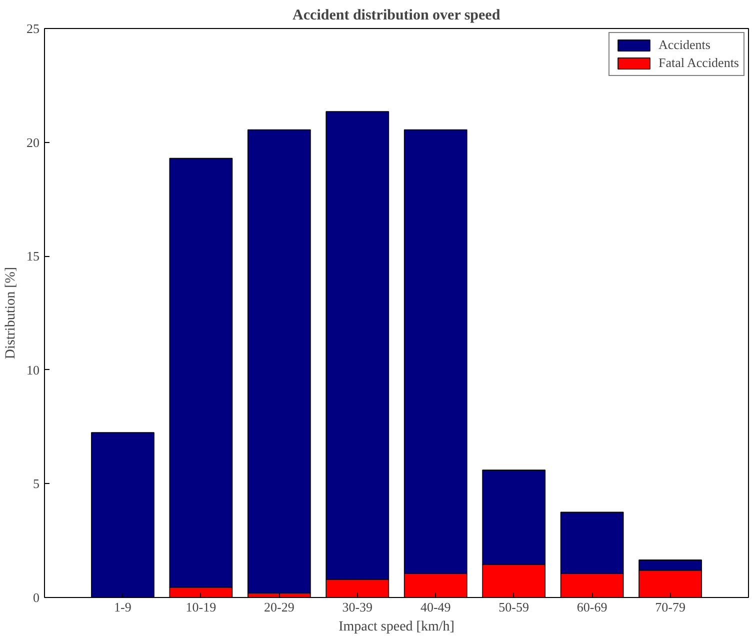  What do you see at coordinates (279, 607) in the screenshot?
I see `x-tick-label: 20-29` at bounding box center [279, 607].